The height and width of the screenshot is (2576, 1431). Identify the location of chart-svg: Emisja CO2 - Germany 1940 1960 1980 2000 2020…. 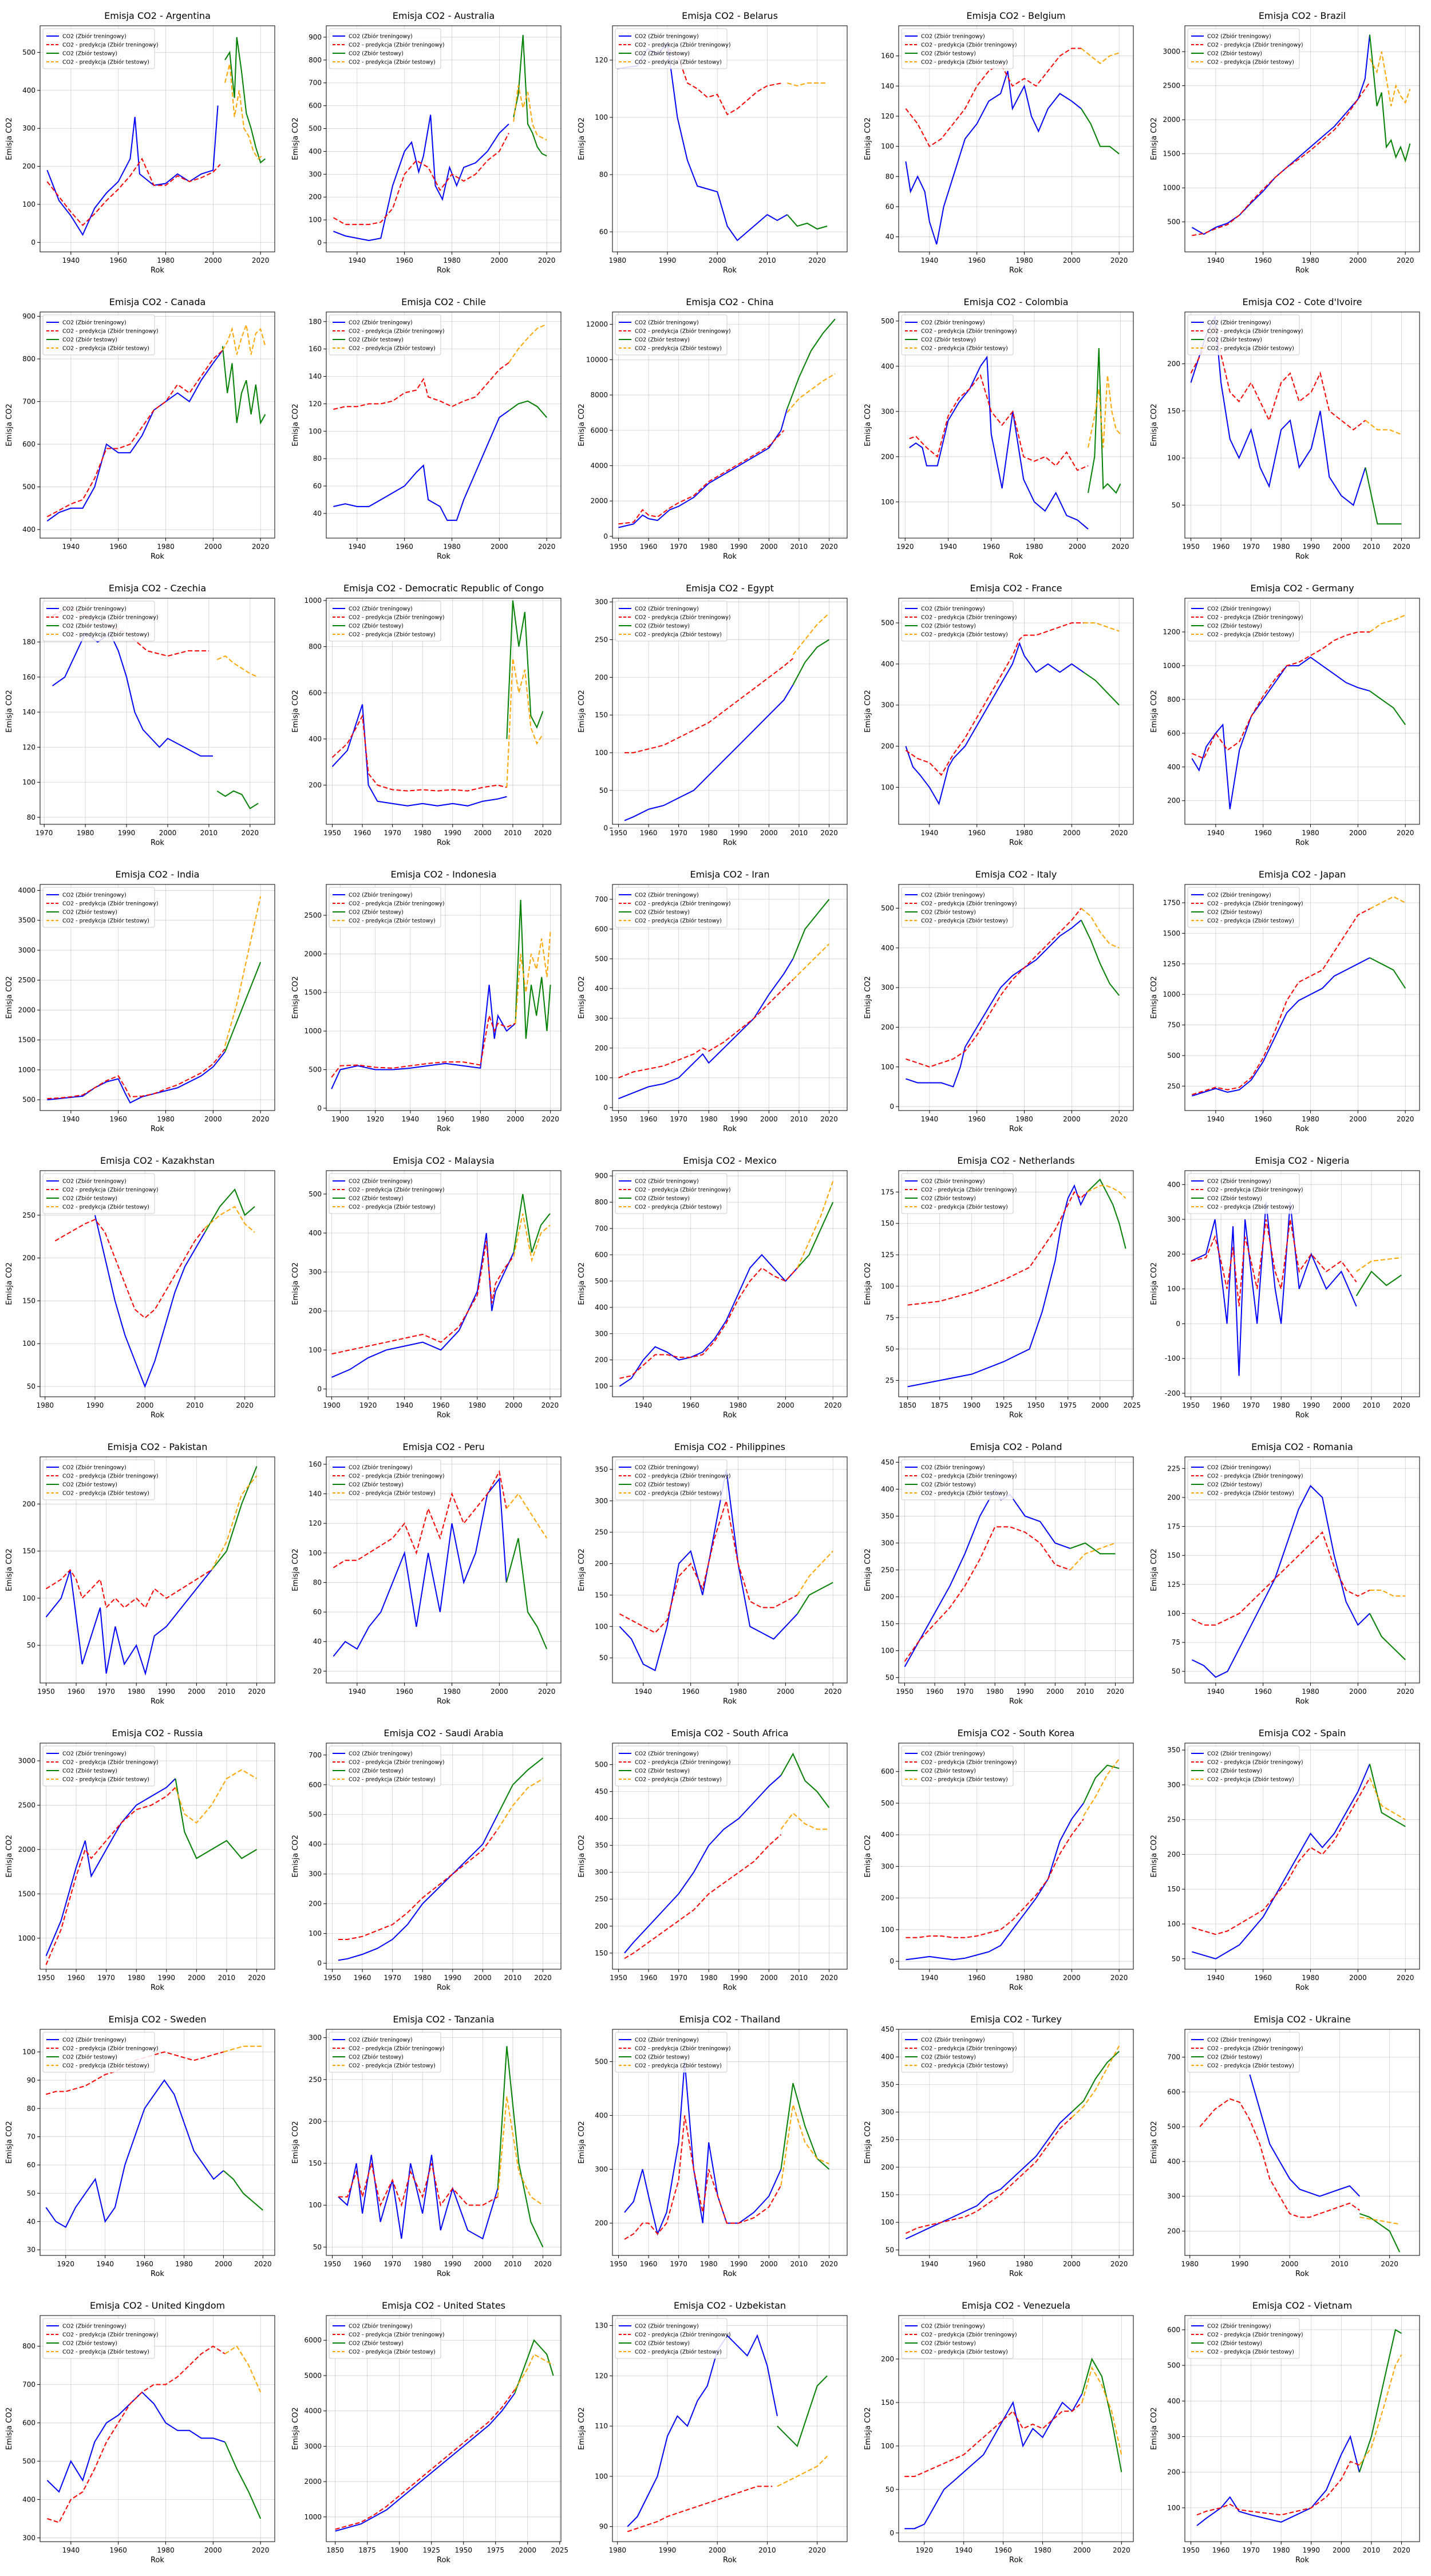
(1285, 715).